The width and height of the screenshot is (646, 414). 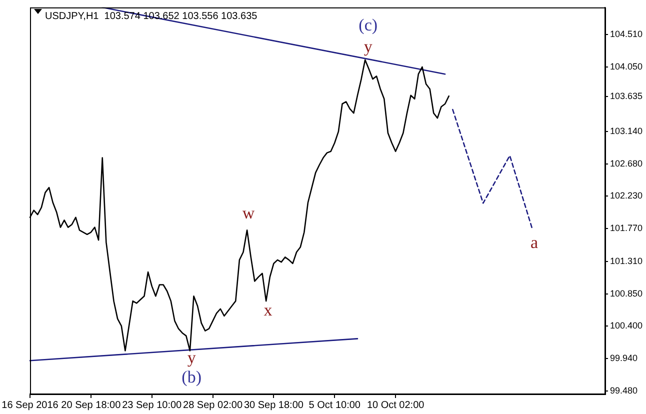 I want to click on x-tick-label: 28 Sep 02:00, so click(x=213, y=405).